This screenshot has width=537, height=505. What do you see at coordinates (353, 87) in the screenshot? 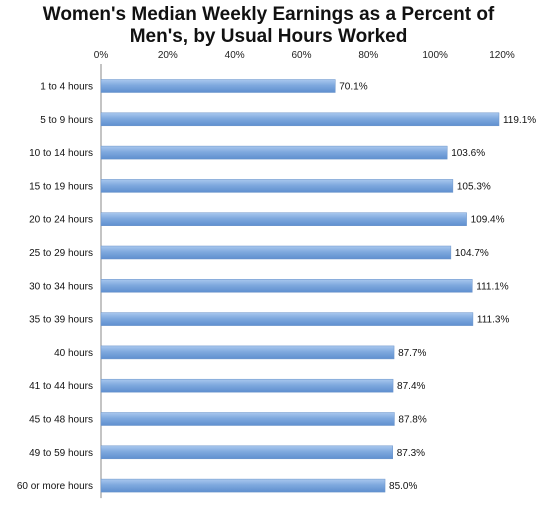
I see `data-label: 70.1%` at bounding box center [353, 87].